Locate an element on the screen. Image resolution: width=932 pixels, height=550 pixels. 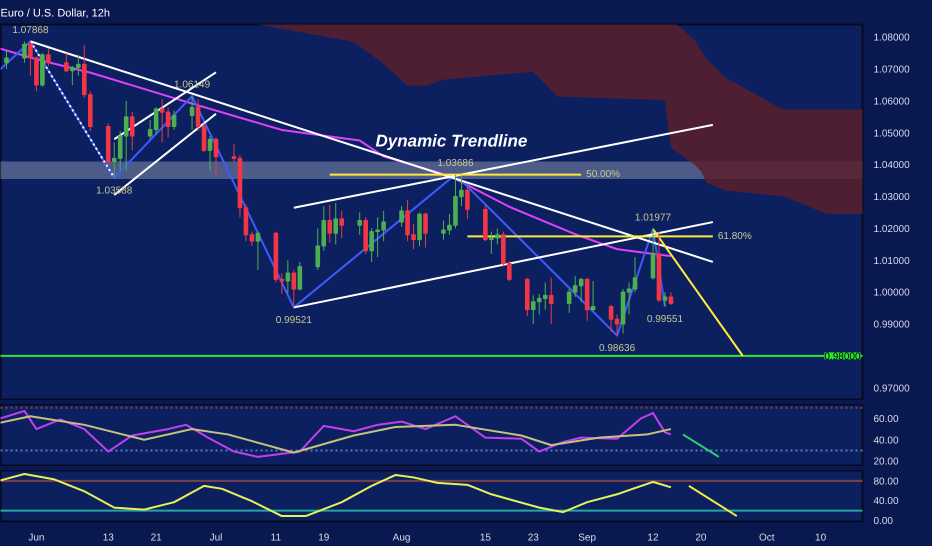
x-tick-label: Sep is located at coordinates (587, 538).